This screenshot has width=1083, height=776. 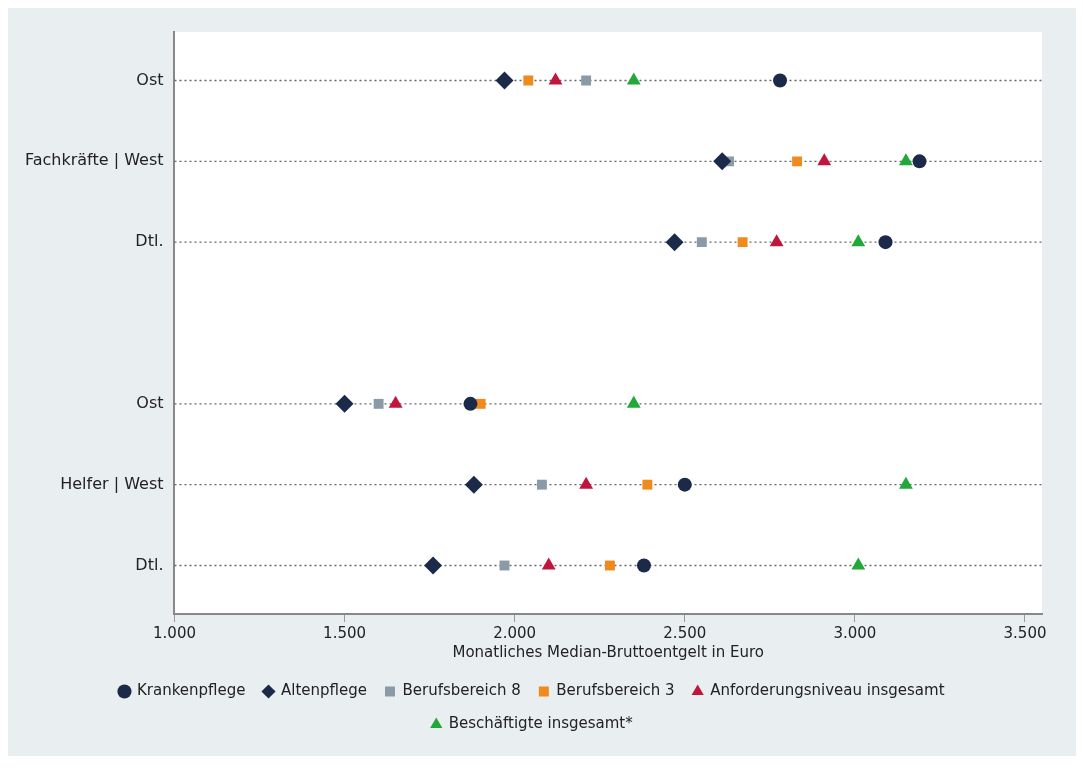 What do you see at coordinates (615, 690) in the screenshot?
I see `legend-label: Berufsbereich 3` at bounding box center [615, 690].